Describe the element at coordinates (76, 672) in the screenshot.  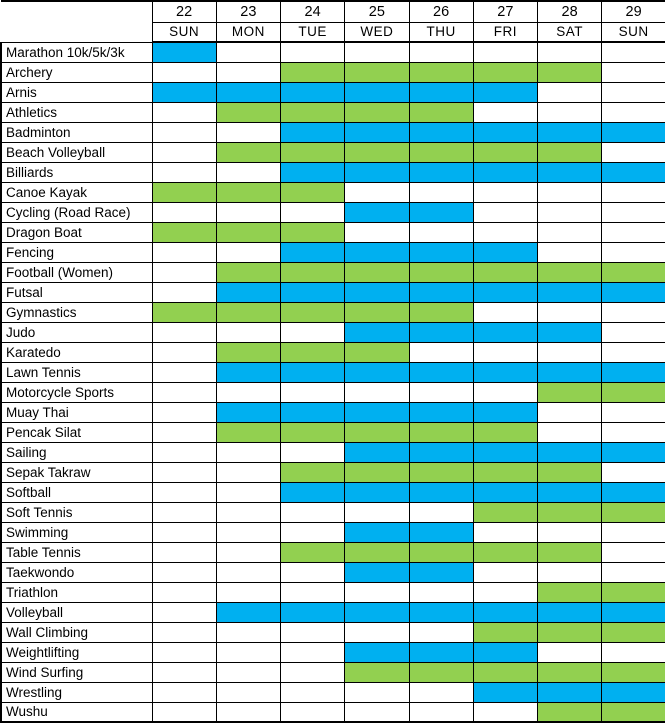
I see `sport-label: Wind Surfing` at that location.